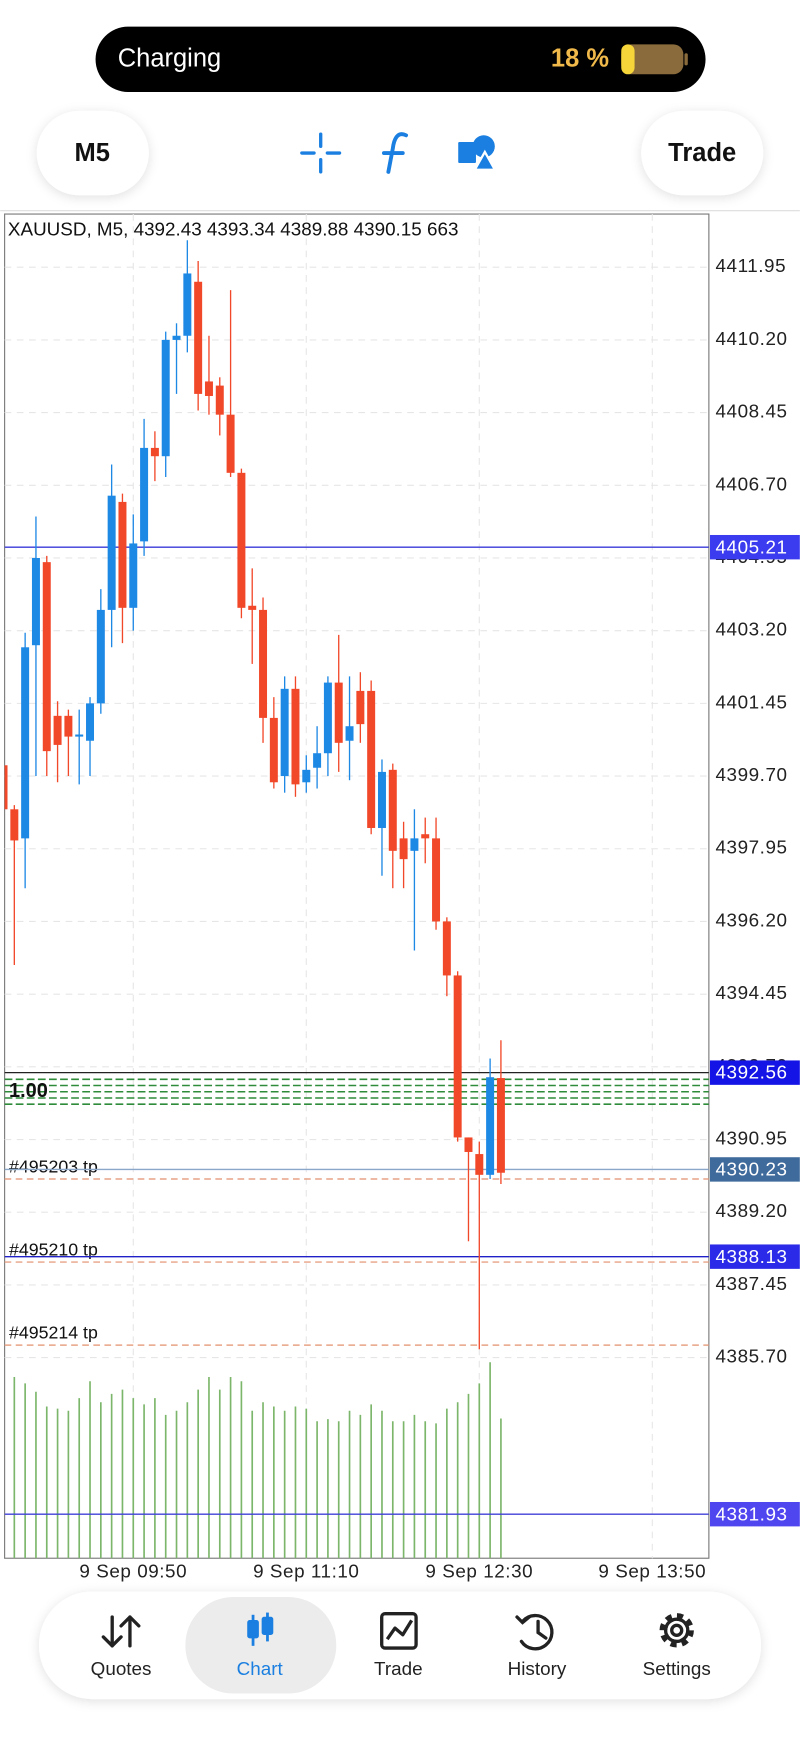 The height and width of the screenshot is (1739, 800). Describe the element at coordinates (121, 1668) in the screenshot. I see `nav-label: Quotes` at that location.